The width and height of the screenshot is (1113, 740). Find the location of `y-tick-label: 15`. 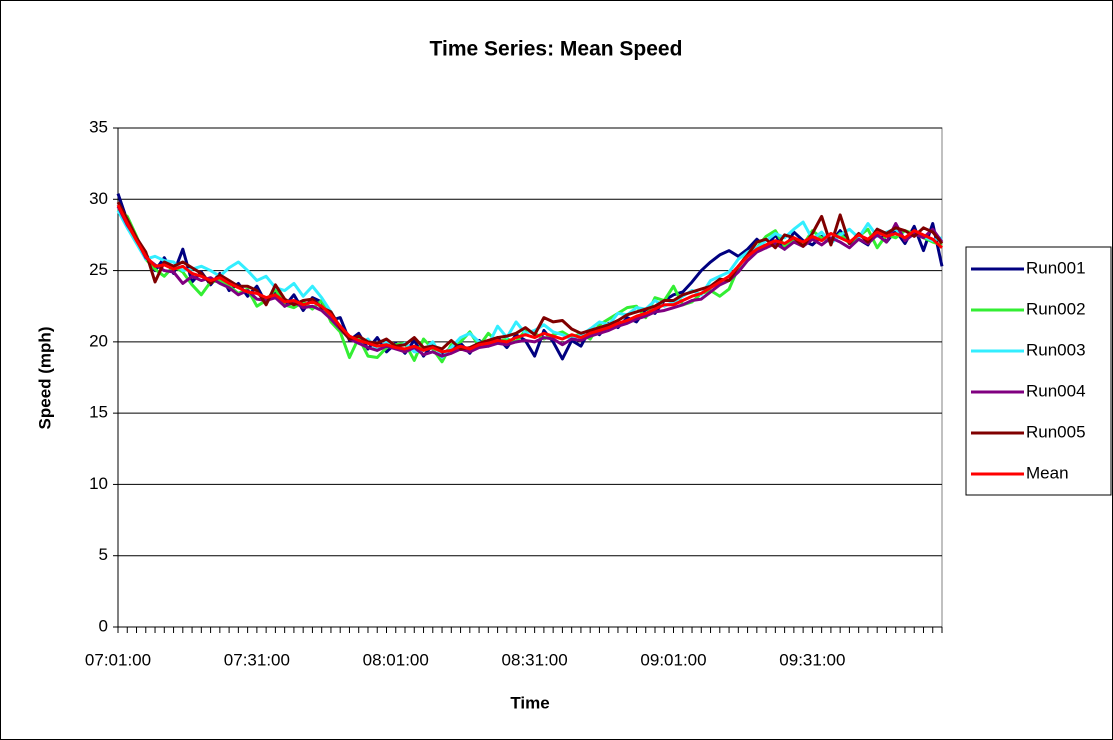

y-tick-label: 15 is located at coordinates (98, 412).